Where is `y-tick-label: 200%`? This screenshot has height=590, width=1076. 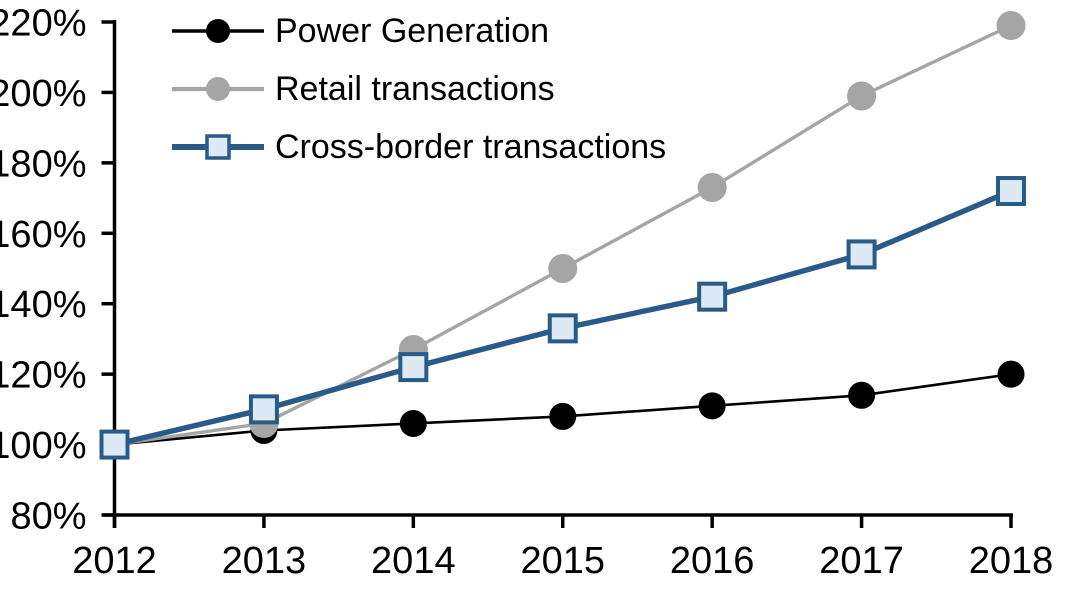 y-tick-label: 200% is located at coordinates (43, 94).